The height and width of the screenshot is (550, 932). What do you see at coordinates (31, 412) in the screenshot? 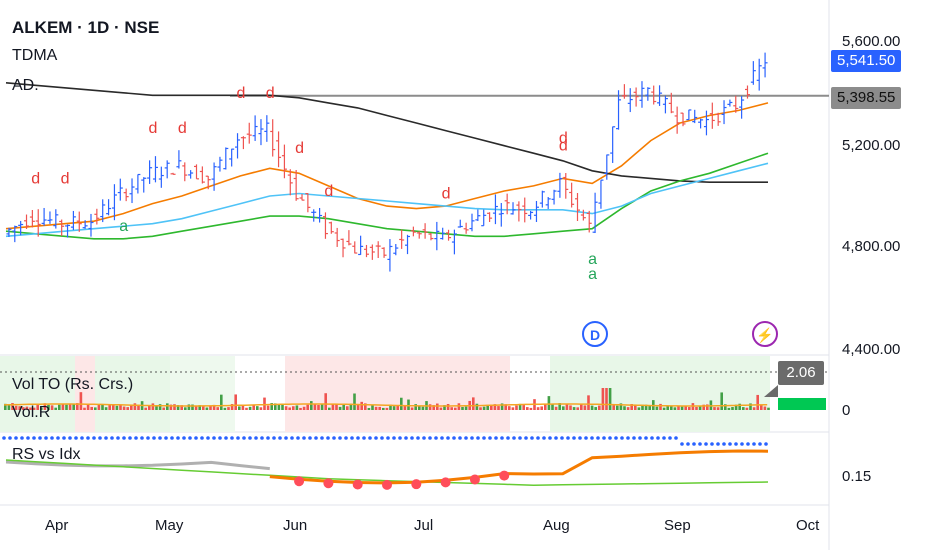
I see `volume-ratio-label: Vol.R` at bounding box center [31, 412].